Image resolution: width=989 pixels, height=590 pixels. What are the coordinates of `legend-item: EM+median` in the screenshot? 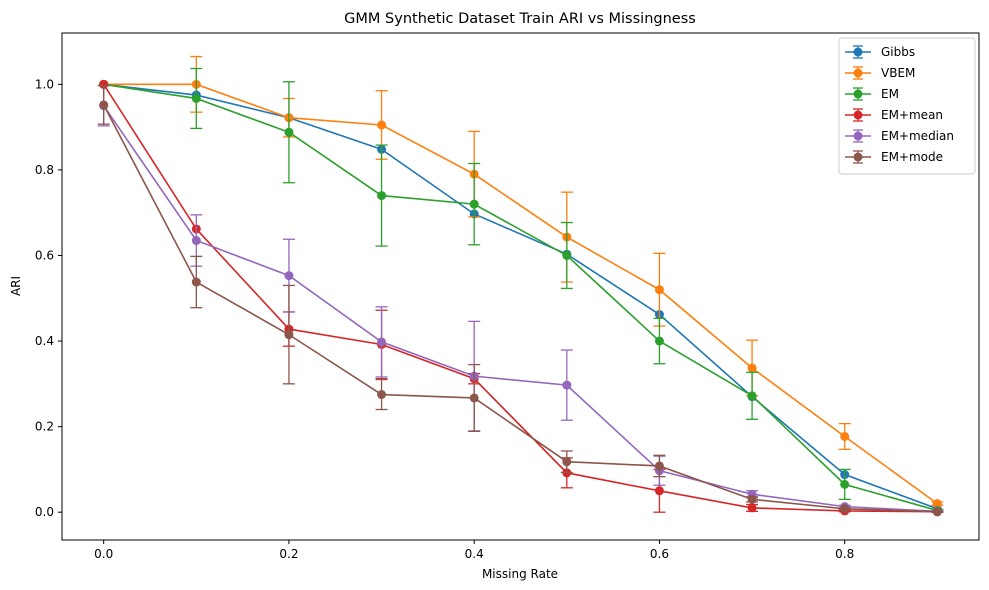 It's located at (899, 136).